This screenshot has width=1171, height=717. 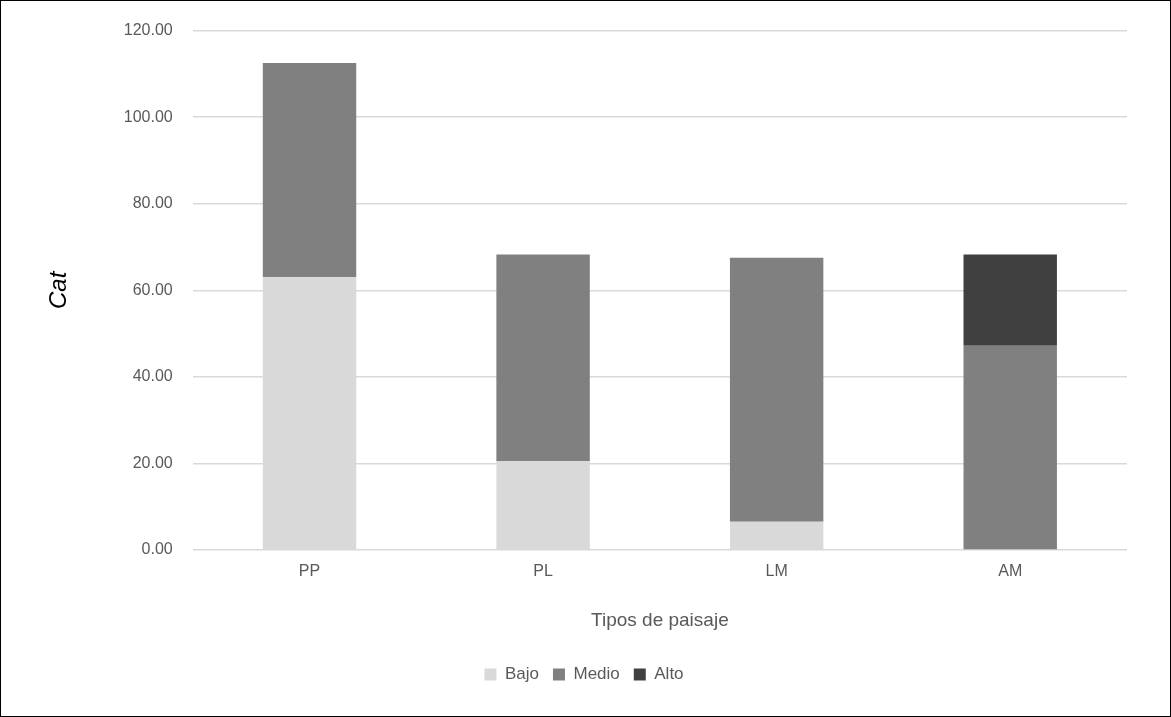 What do you see at coordinates (152, 462) in the screenshot?
I see `y-tick-label: 20.00` at bounding box center [152, 462].